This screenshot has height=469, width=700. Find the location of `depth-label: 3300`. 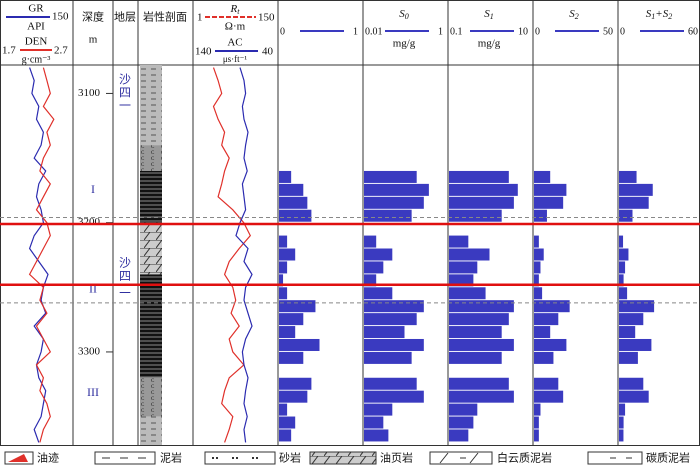

depth-label: 3300 is located at coordinates (89, 351).